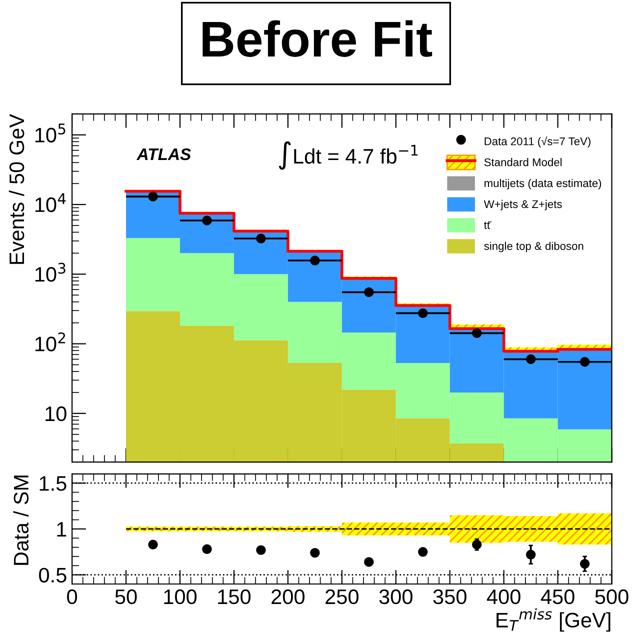  Describe the element at coordinates (52, 575) in the screenshot. I see `y-tick-label: 0.5` at that location.